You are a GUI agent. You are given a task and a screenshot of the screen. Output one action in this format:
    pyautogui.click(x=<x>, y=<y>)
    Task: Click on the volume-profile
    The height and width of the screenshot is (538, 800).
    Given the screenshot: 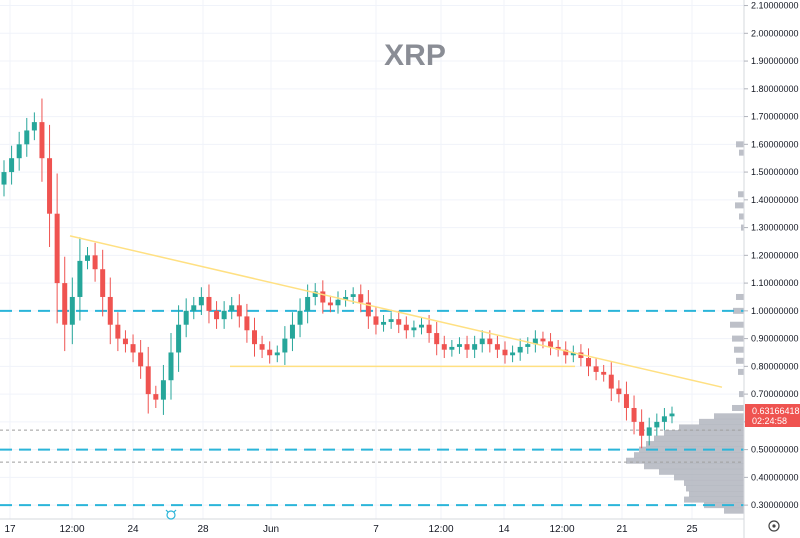 What is the action you would take?
    pyautogui.click(x=685, y=327)
    